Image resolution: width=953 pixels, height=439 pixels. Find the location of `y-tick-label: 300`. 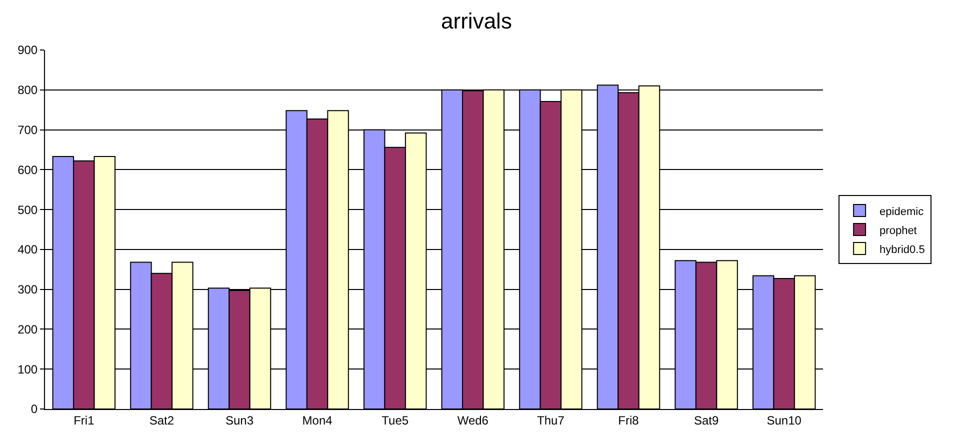

y-tick-label: 300 is located at coordinates (28, 289).